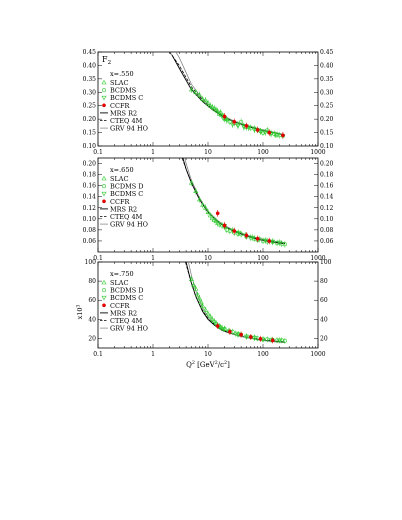 This screenshot has width=402, height=520. Describe the element at coordinates (90, 208) in the screenshot. I see `y-tick-label-left: 0.12` at that location.